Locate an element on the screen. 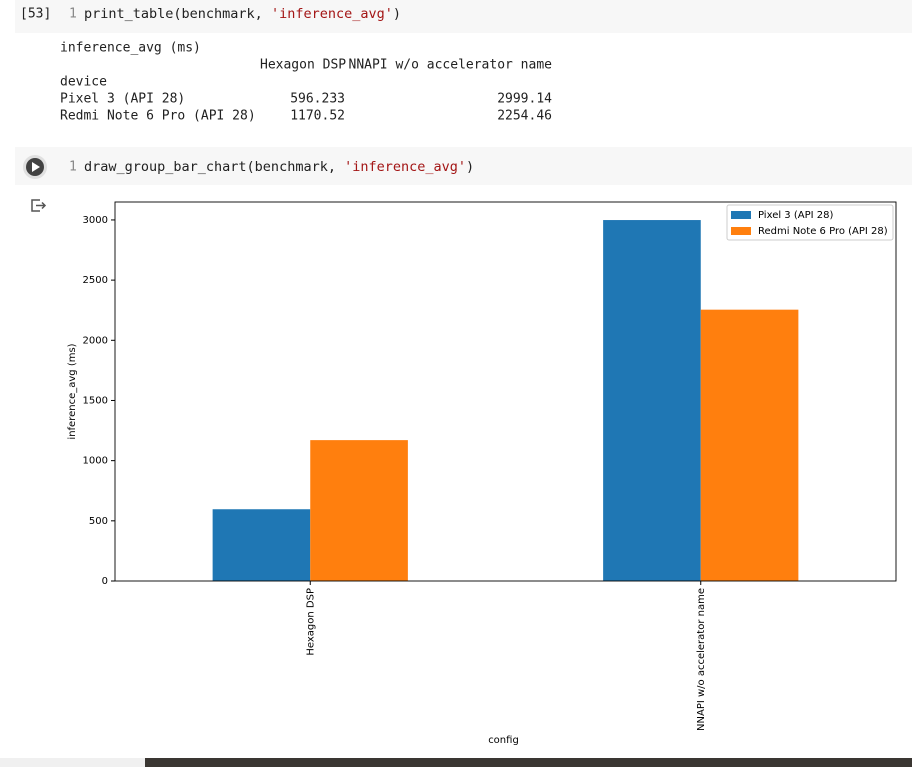 Image resolution: width=912 pixels, height=767 pixels. column-header: NNAPI w/o accelerator name is located at coordinates (451, 65).